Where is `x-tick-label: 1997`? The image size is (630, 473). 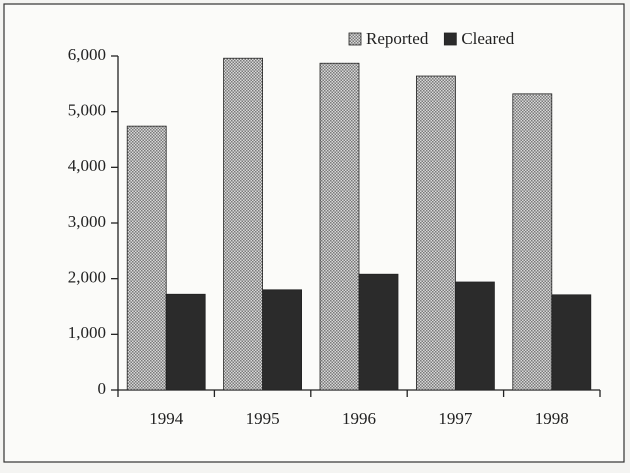
x-tick-label: 1997 is located at coordinates (455, 418).